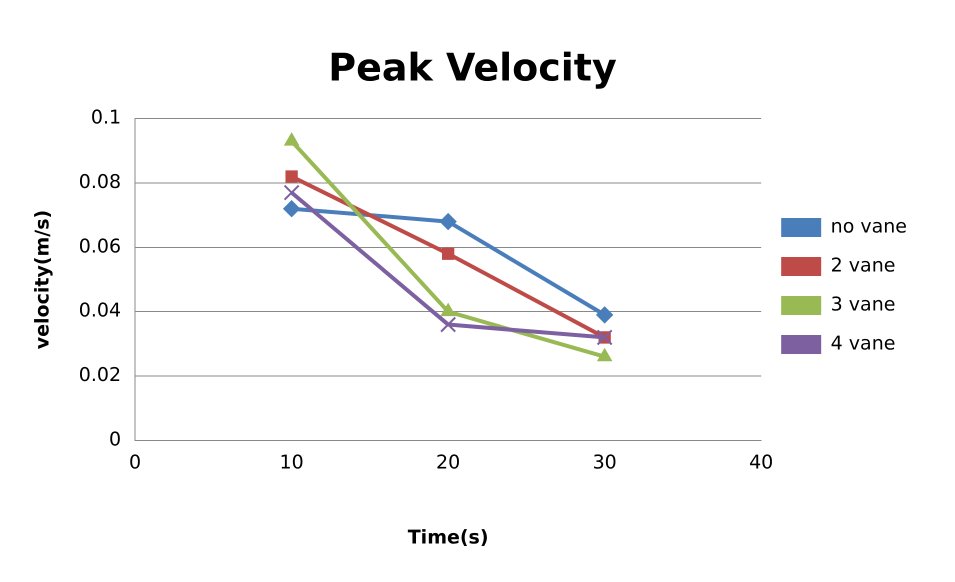  I want to click on chart-title: Peak Velocity, so click(472, 68).